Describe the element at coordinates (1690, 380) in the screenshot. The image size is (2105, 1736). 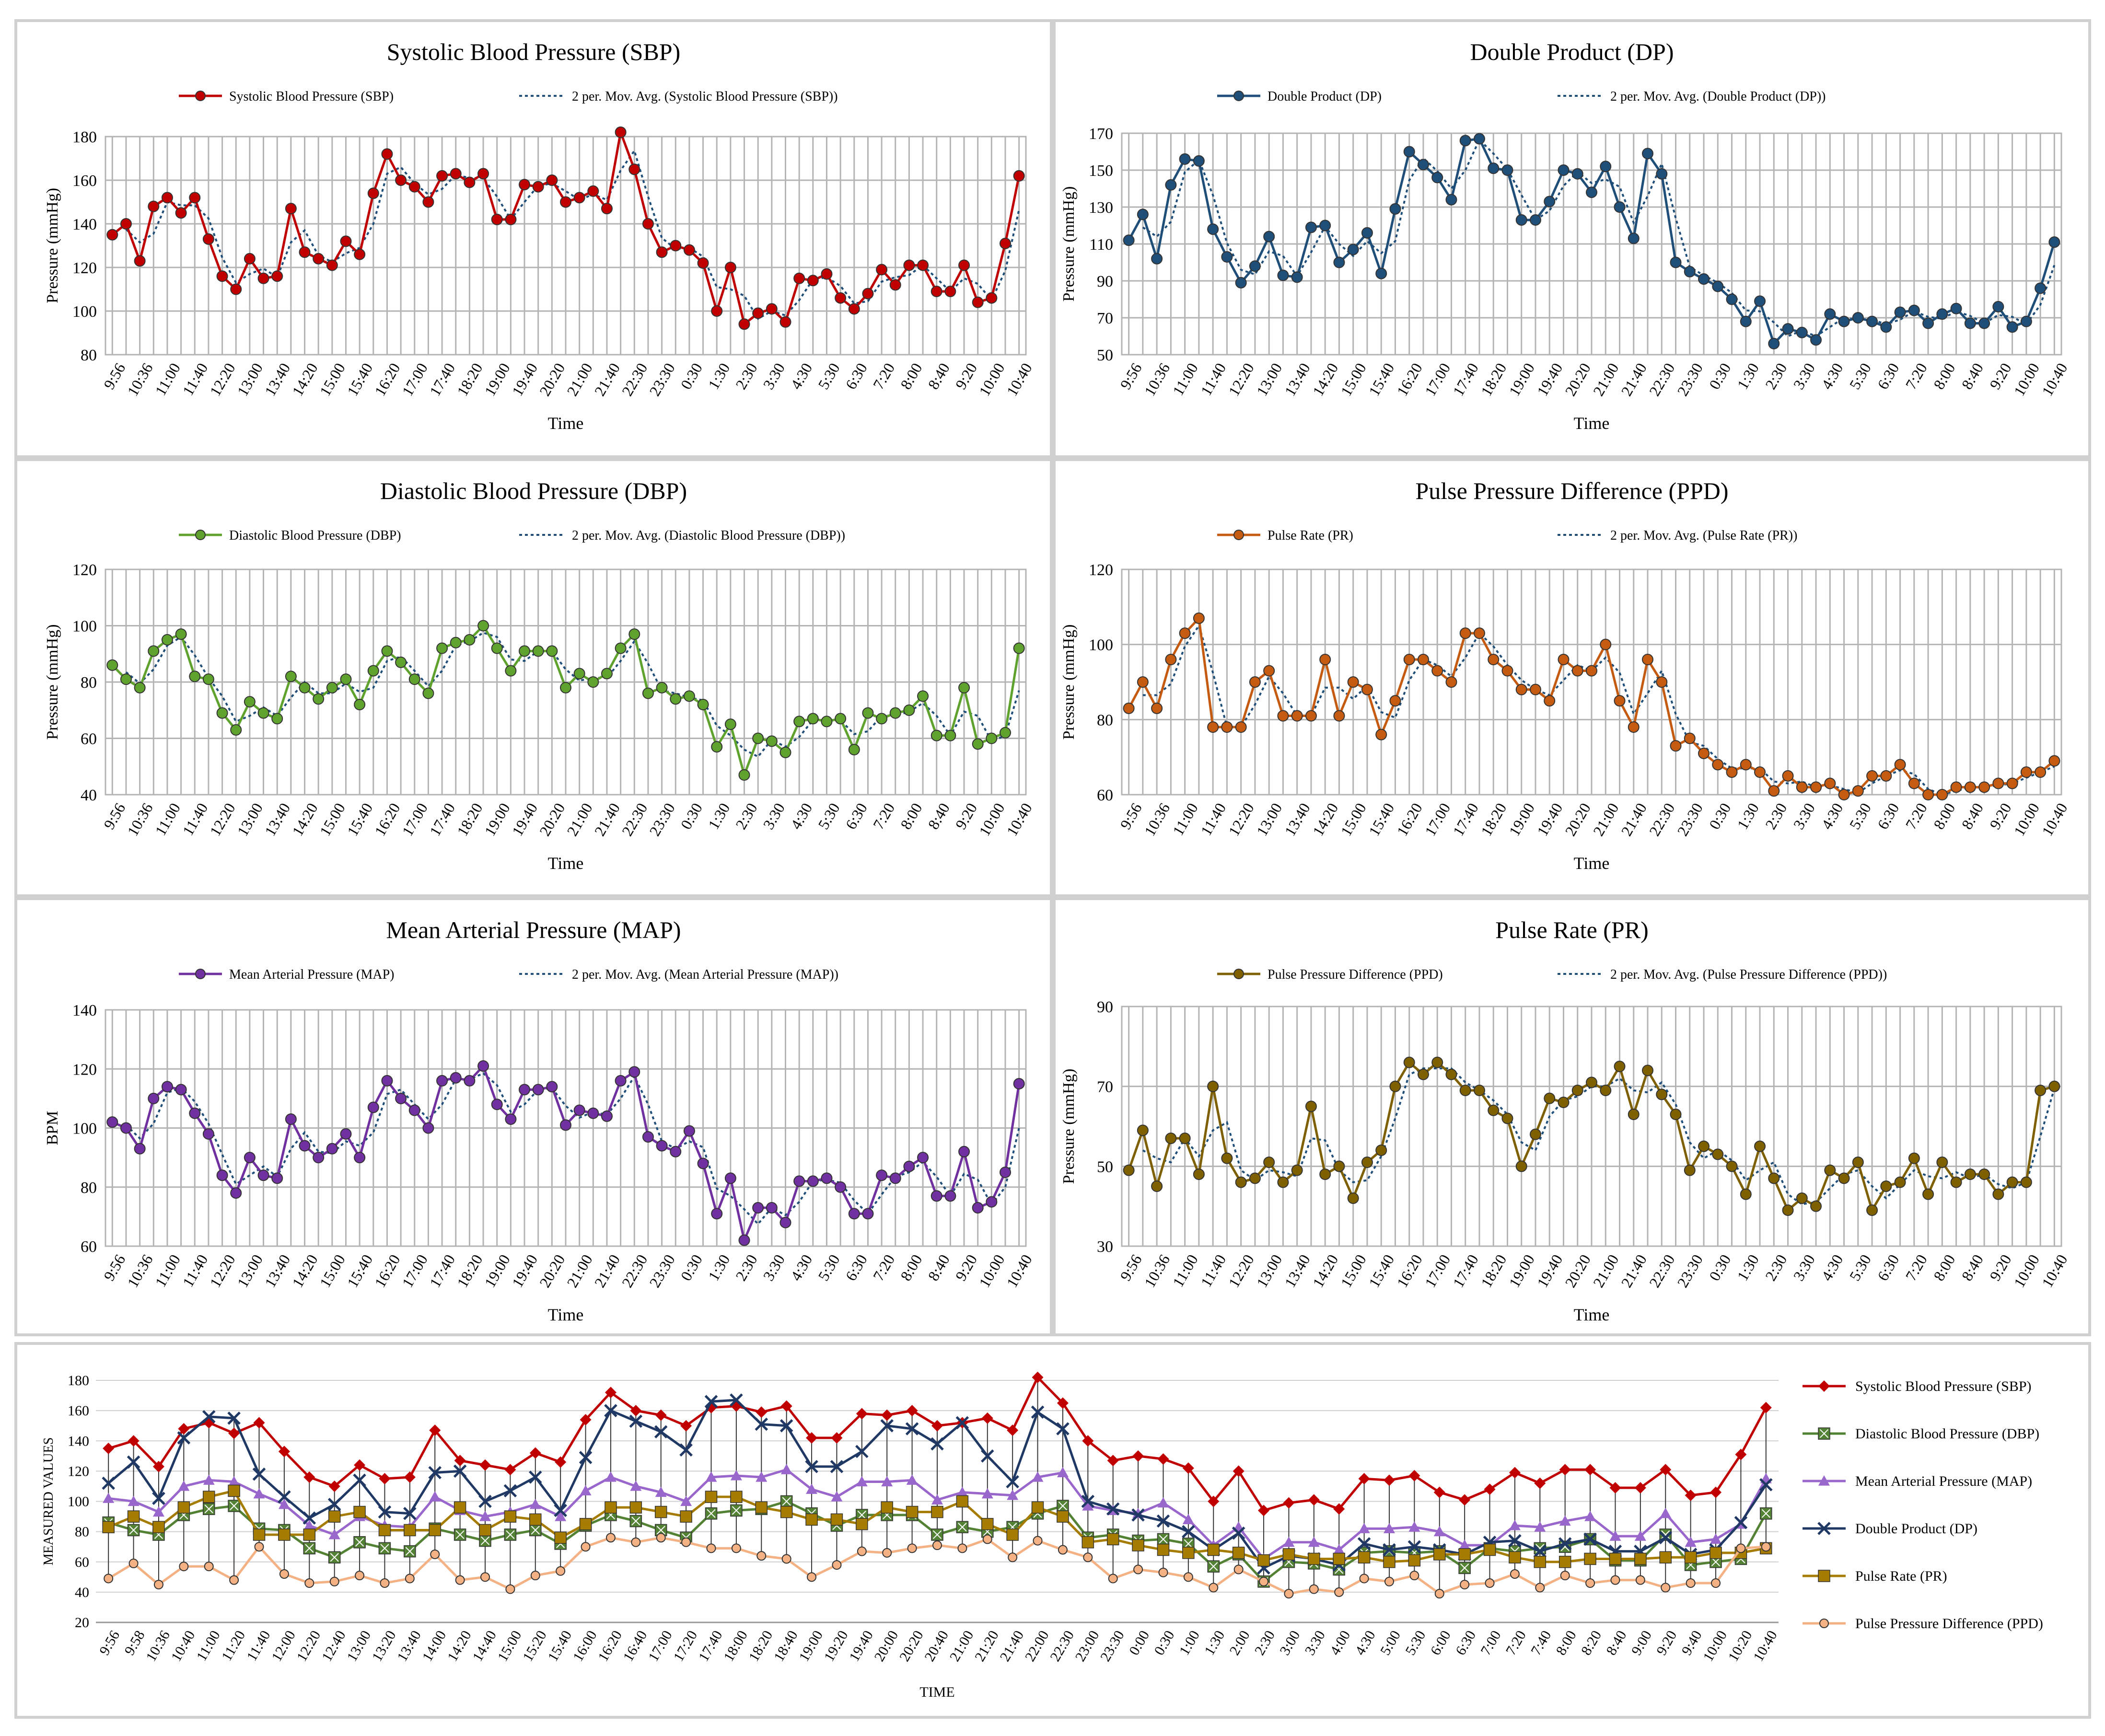
I see `x-tick-label: 23:30` at that location.